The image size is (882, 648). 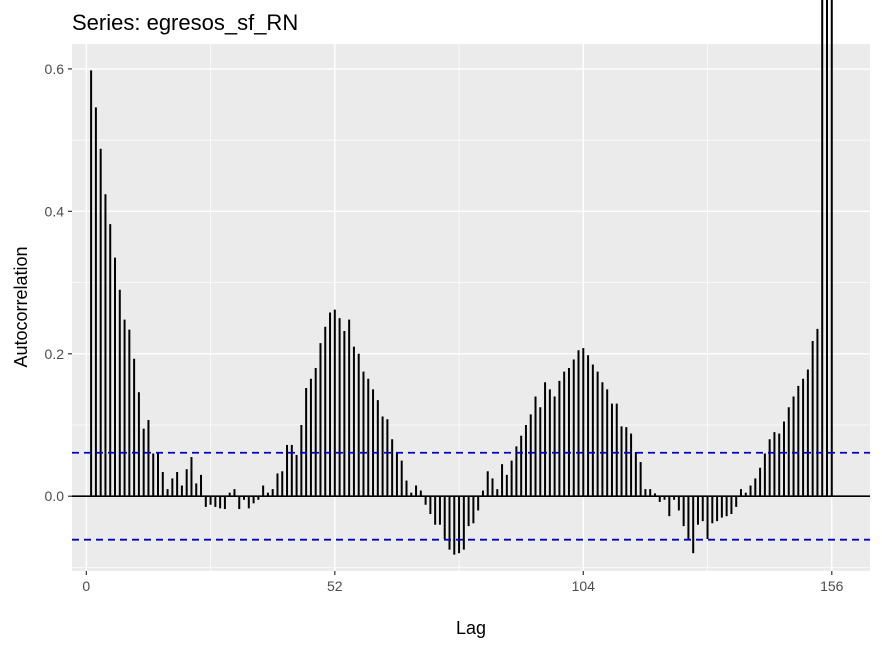 I want to click on confidence-lines, so click(x=471, y=496).